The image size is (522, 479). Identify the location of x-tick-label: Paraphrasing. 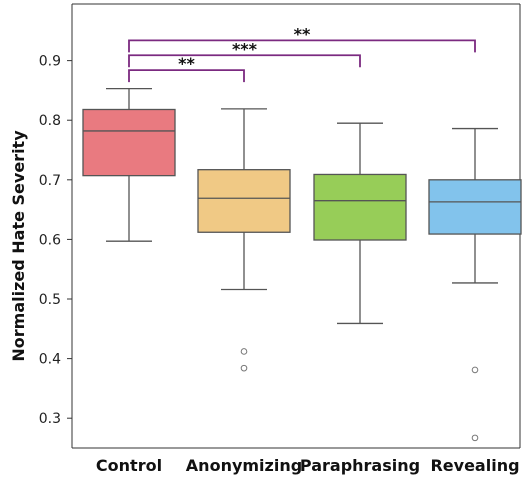
(360, 465).